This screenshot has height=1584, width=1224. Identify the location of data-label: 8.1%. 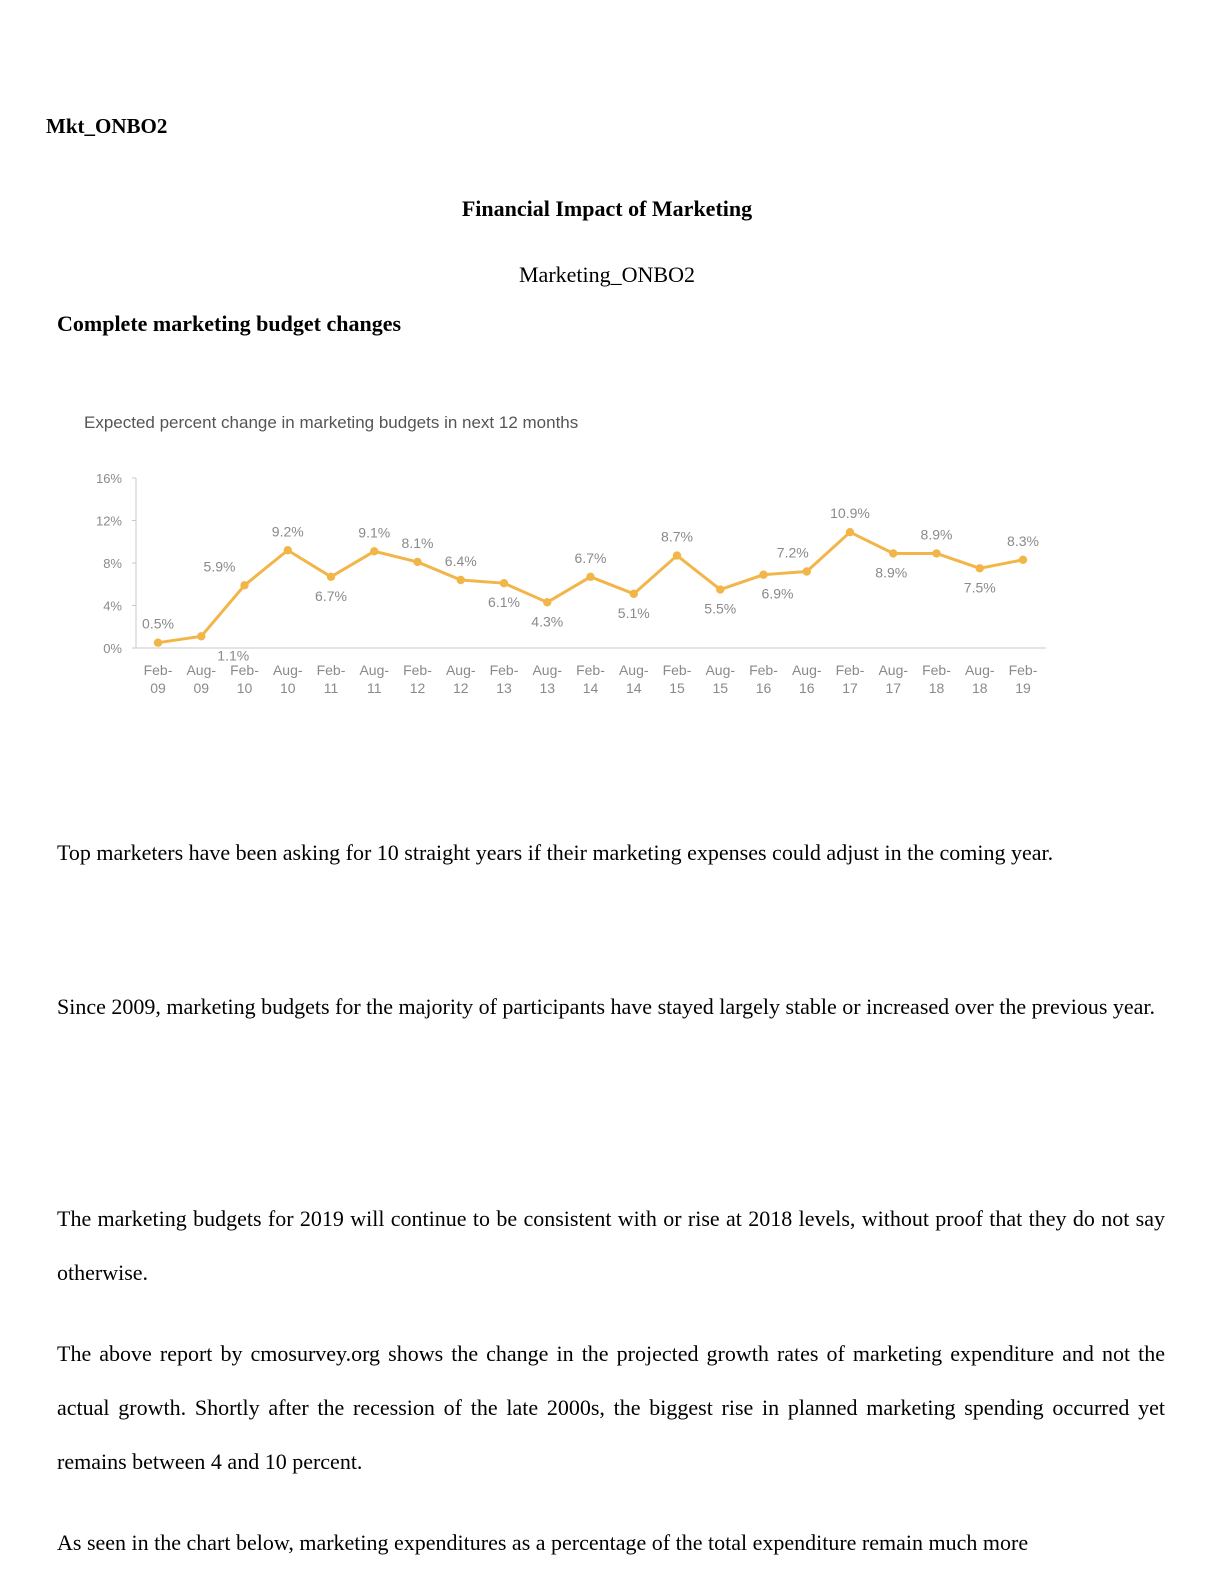
(418, 543).